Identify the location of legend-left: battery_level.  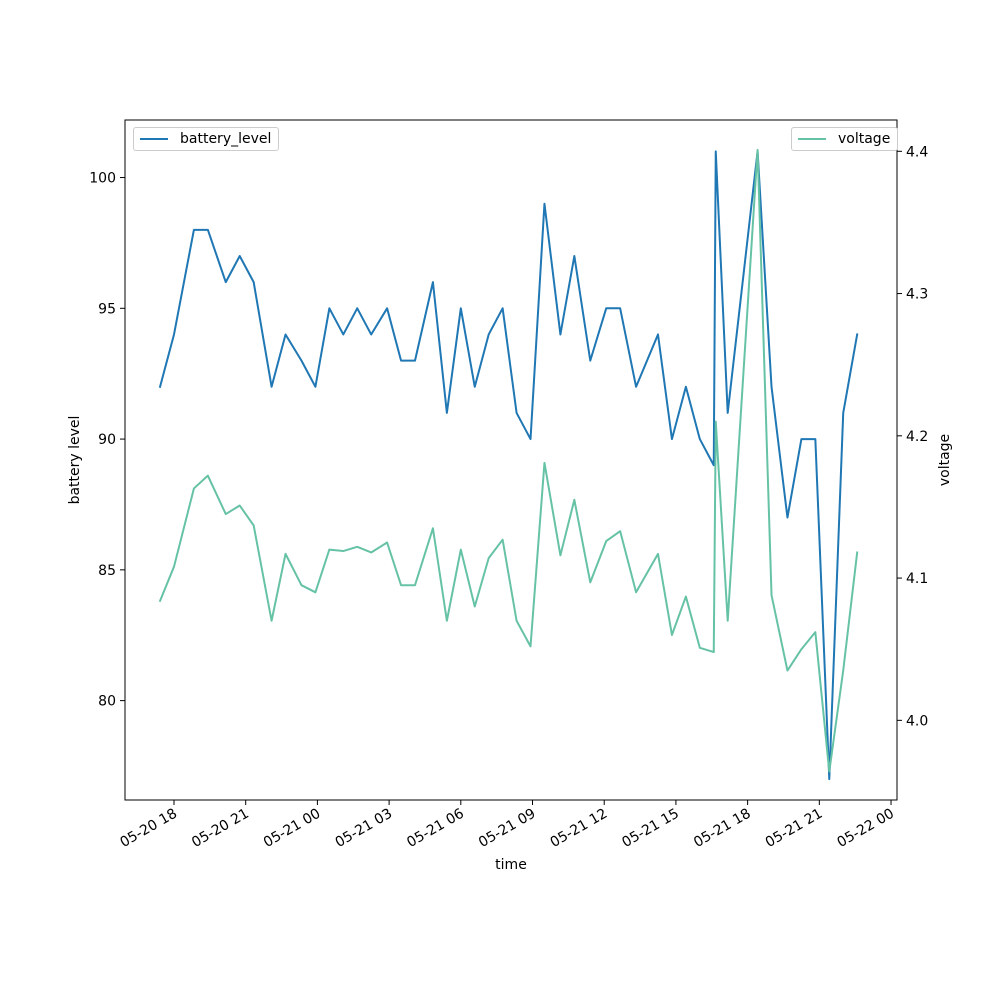
(206, 139).